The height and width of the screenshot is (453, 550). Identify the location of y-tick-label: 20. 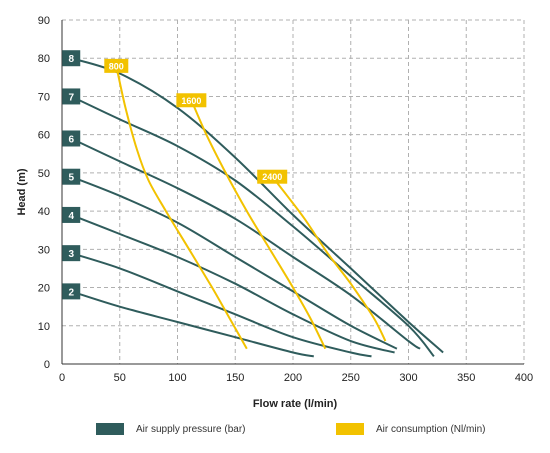
(44, 289).